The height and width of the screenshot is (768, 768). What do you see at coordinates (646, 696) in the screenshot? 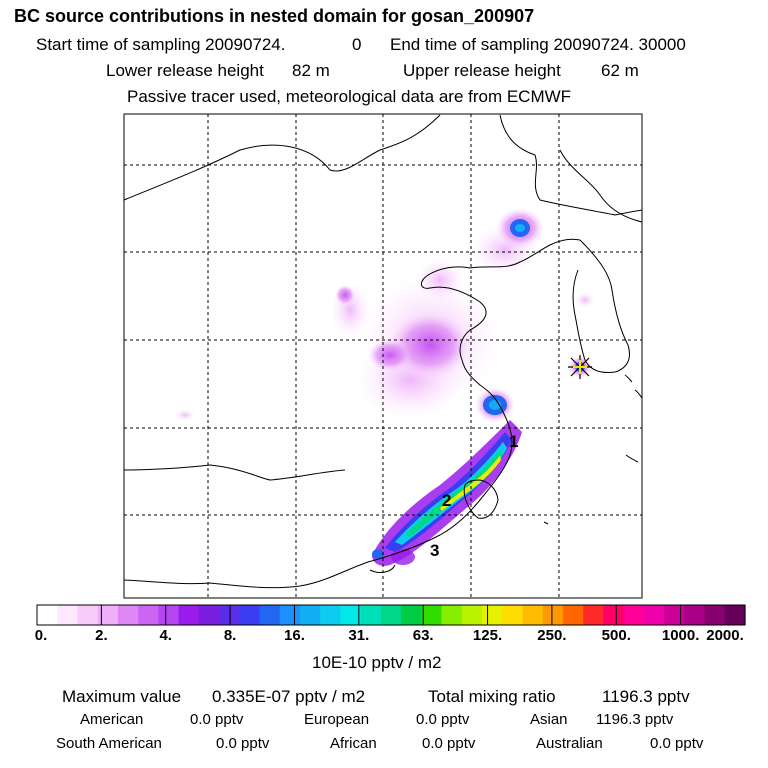
I see `total-mixing-value: 1196.3 pptv` at bounding box center [646, 696].